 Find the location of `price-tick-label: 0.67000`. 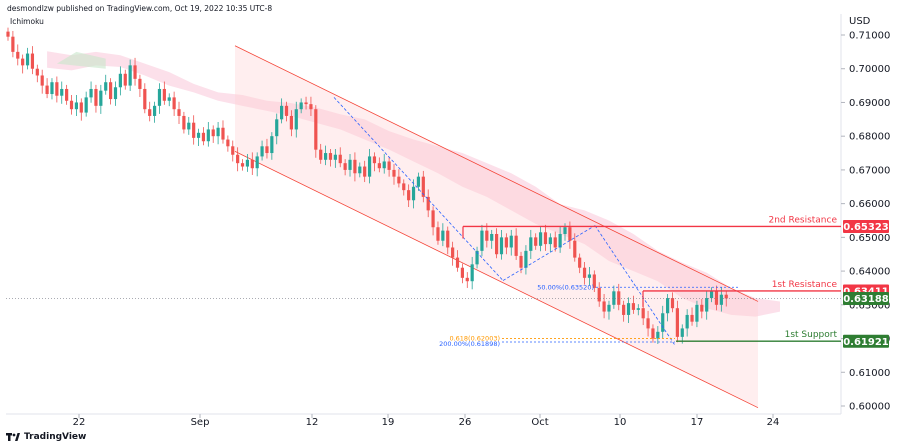

price-tick-label: 0.67000 is located at coordinates (869, 170).